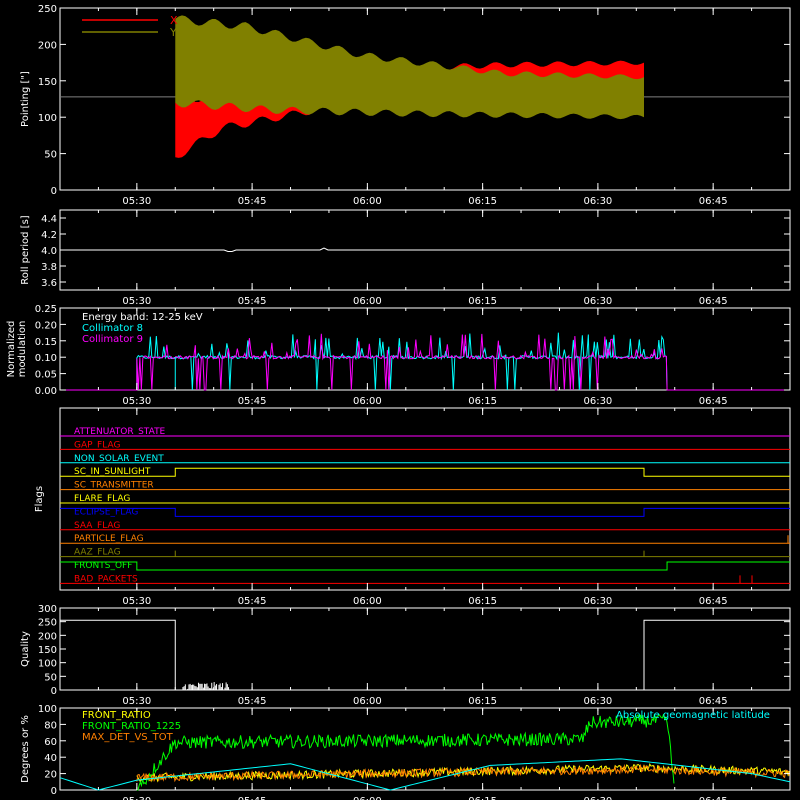  What do you see at coordinates (49, 283) in the screenshot?
I see `y-tick-label: 3.6` at bounding box center [49, 283].